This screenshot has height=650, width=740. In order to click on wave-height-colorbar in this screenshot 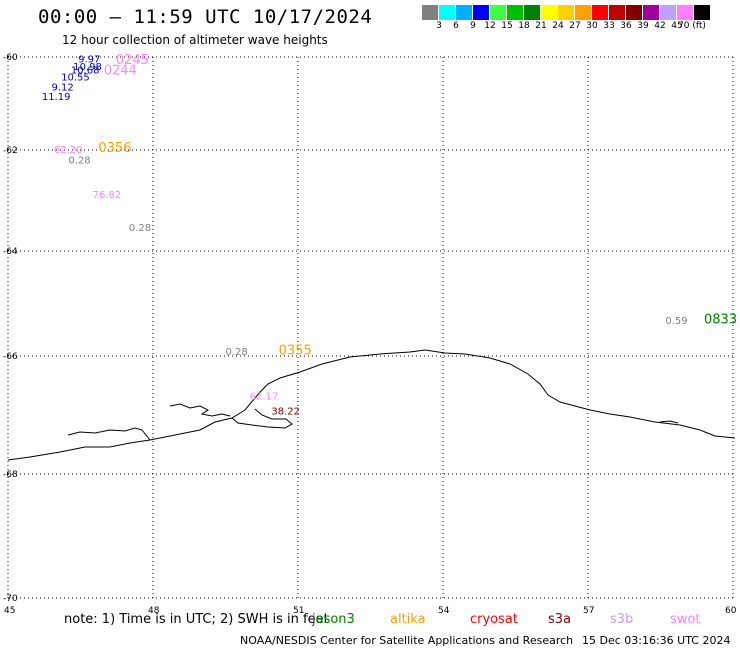, I will do `click(566, 12)`.